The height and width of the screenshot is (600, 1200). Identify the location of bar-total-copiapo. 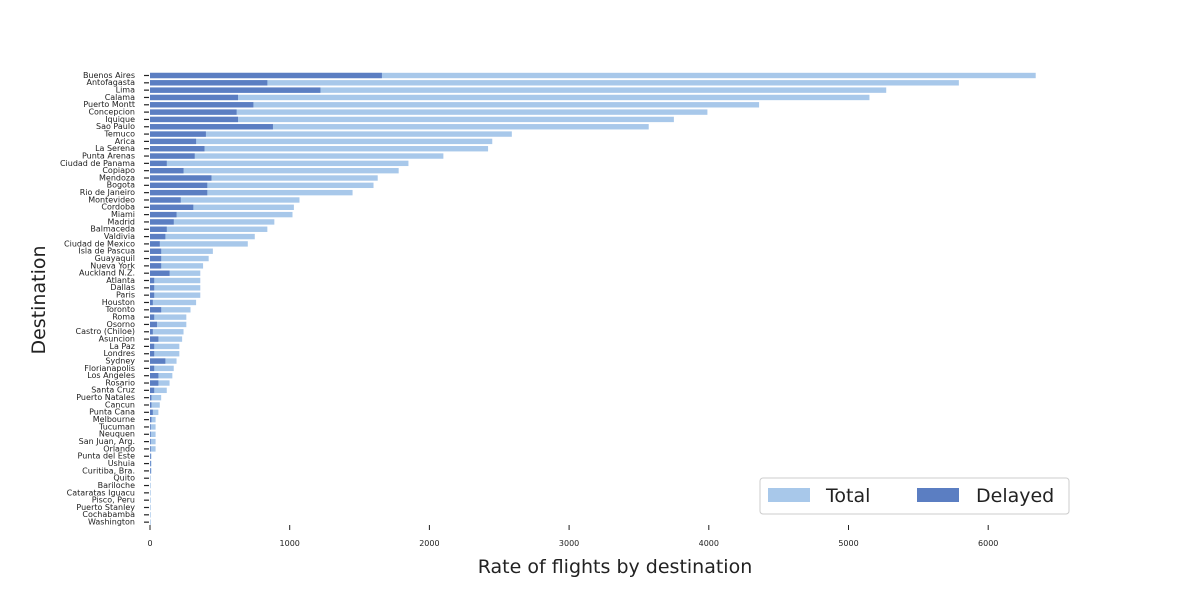
(274, 170).